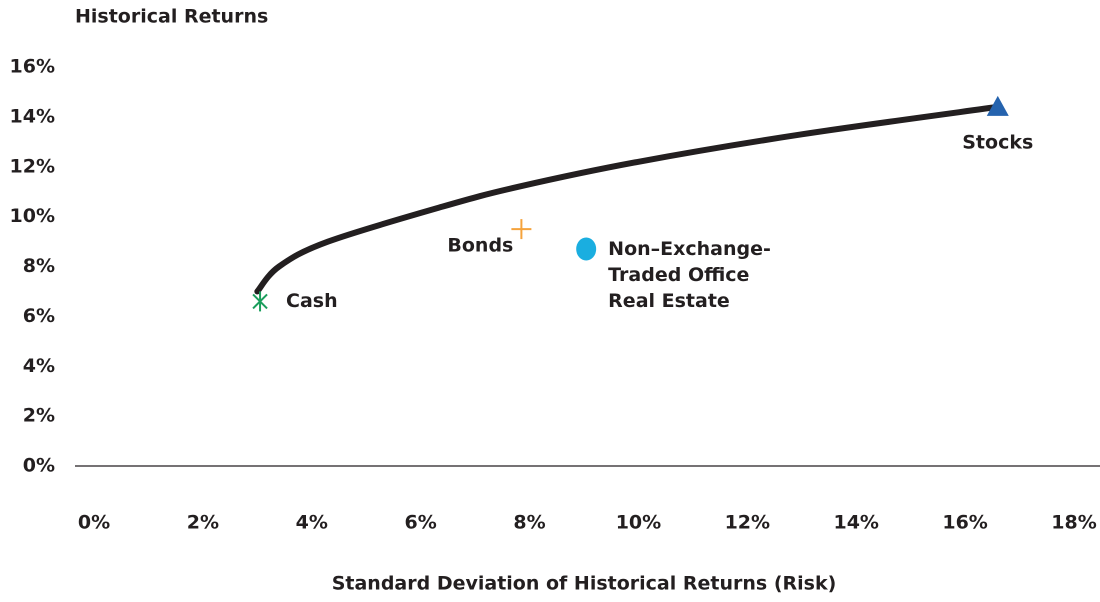  What do you see at coordinates (39, 316) in the screenshot?
I see `y-tick-label: 6%` at bounding box center [39, 316].